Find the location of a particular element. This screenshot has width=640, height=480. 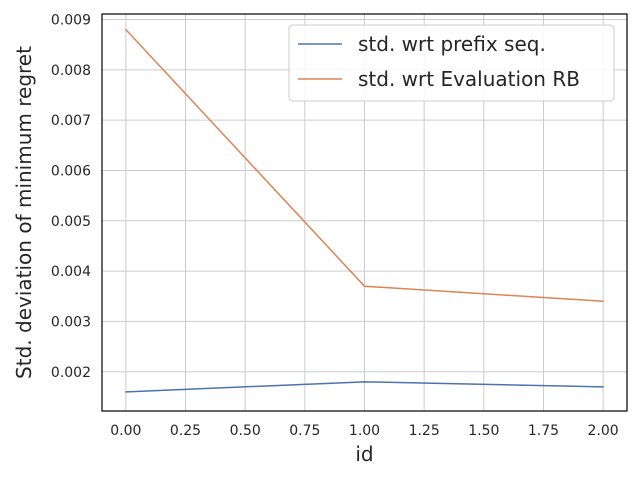

x-axis-ticks: 0.00 0.25 0.50 0.75 1.00 1.25 1.50 1.75 2.00 is located at coordinates (364, 431).